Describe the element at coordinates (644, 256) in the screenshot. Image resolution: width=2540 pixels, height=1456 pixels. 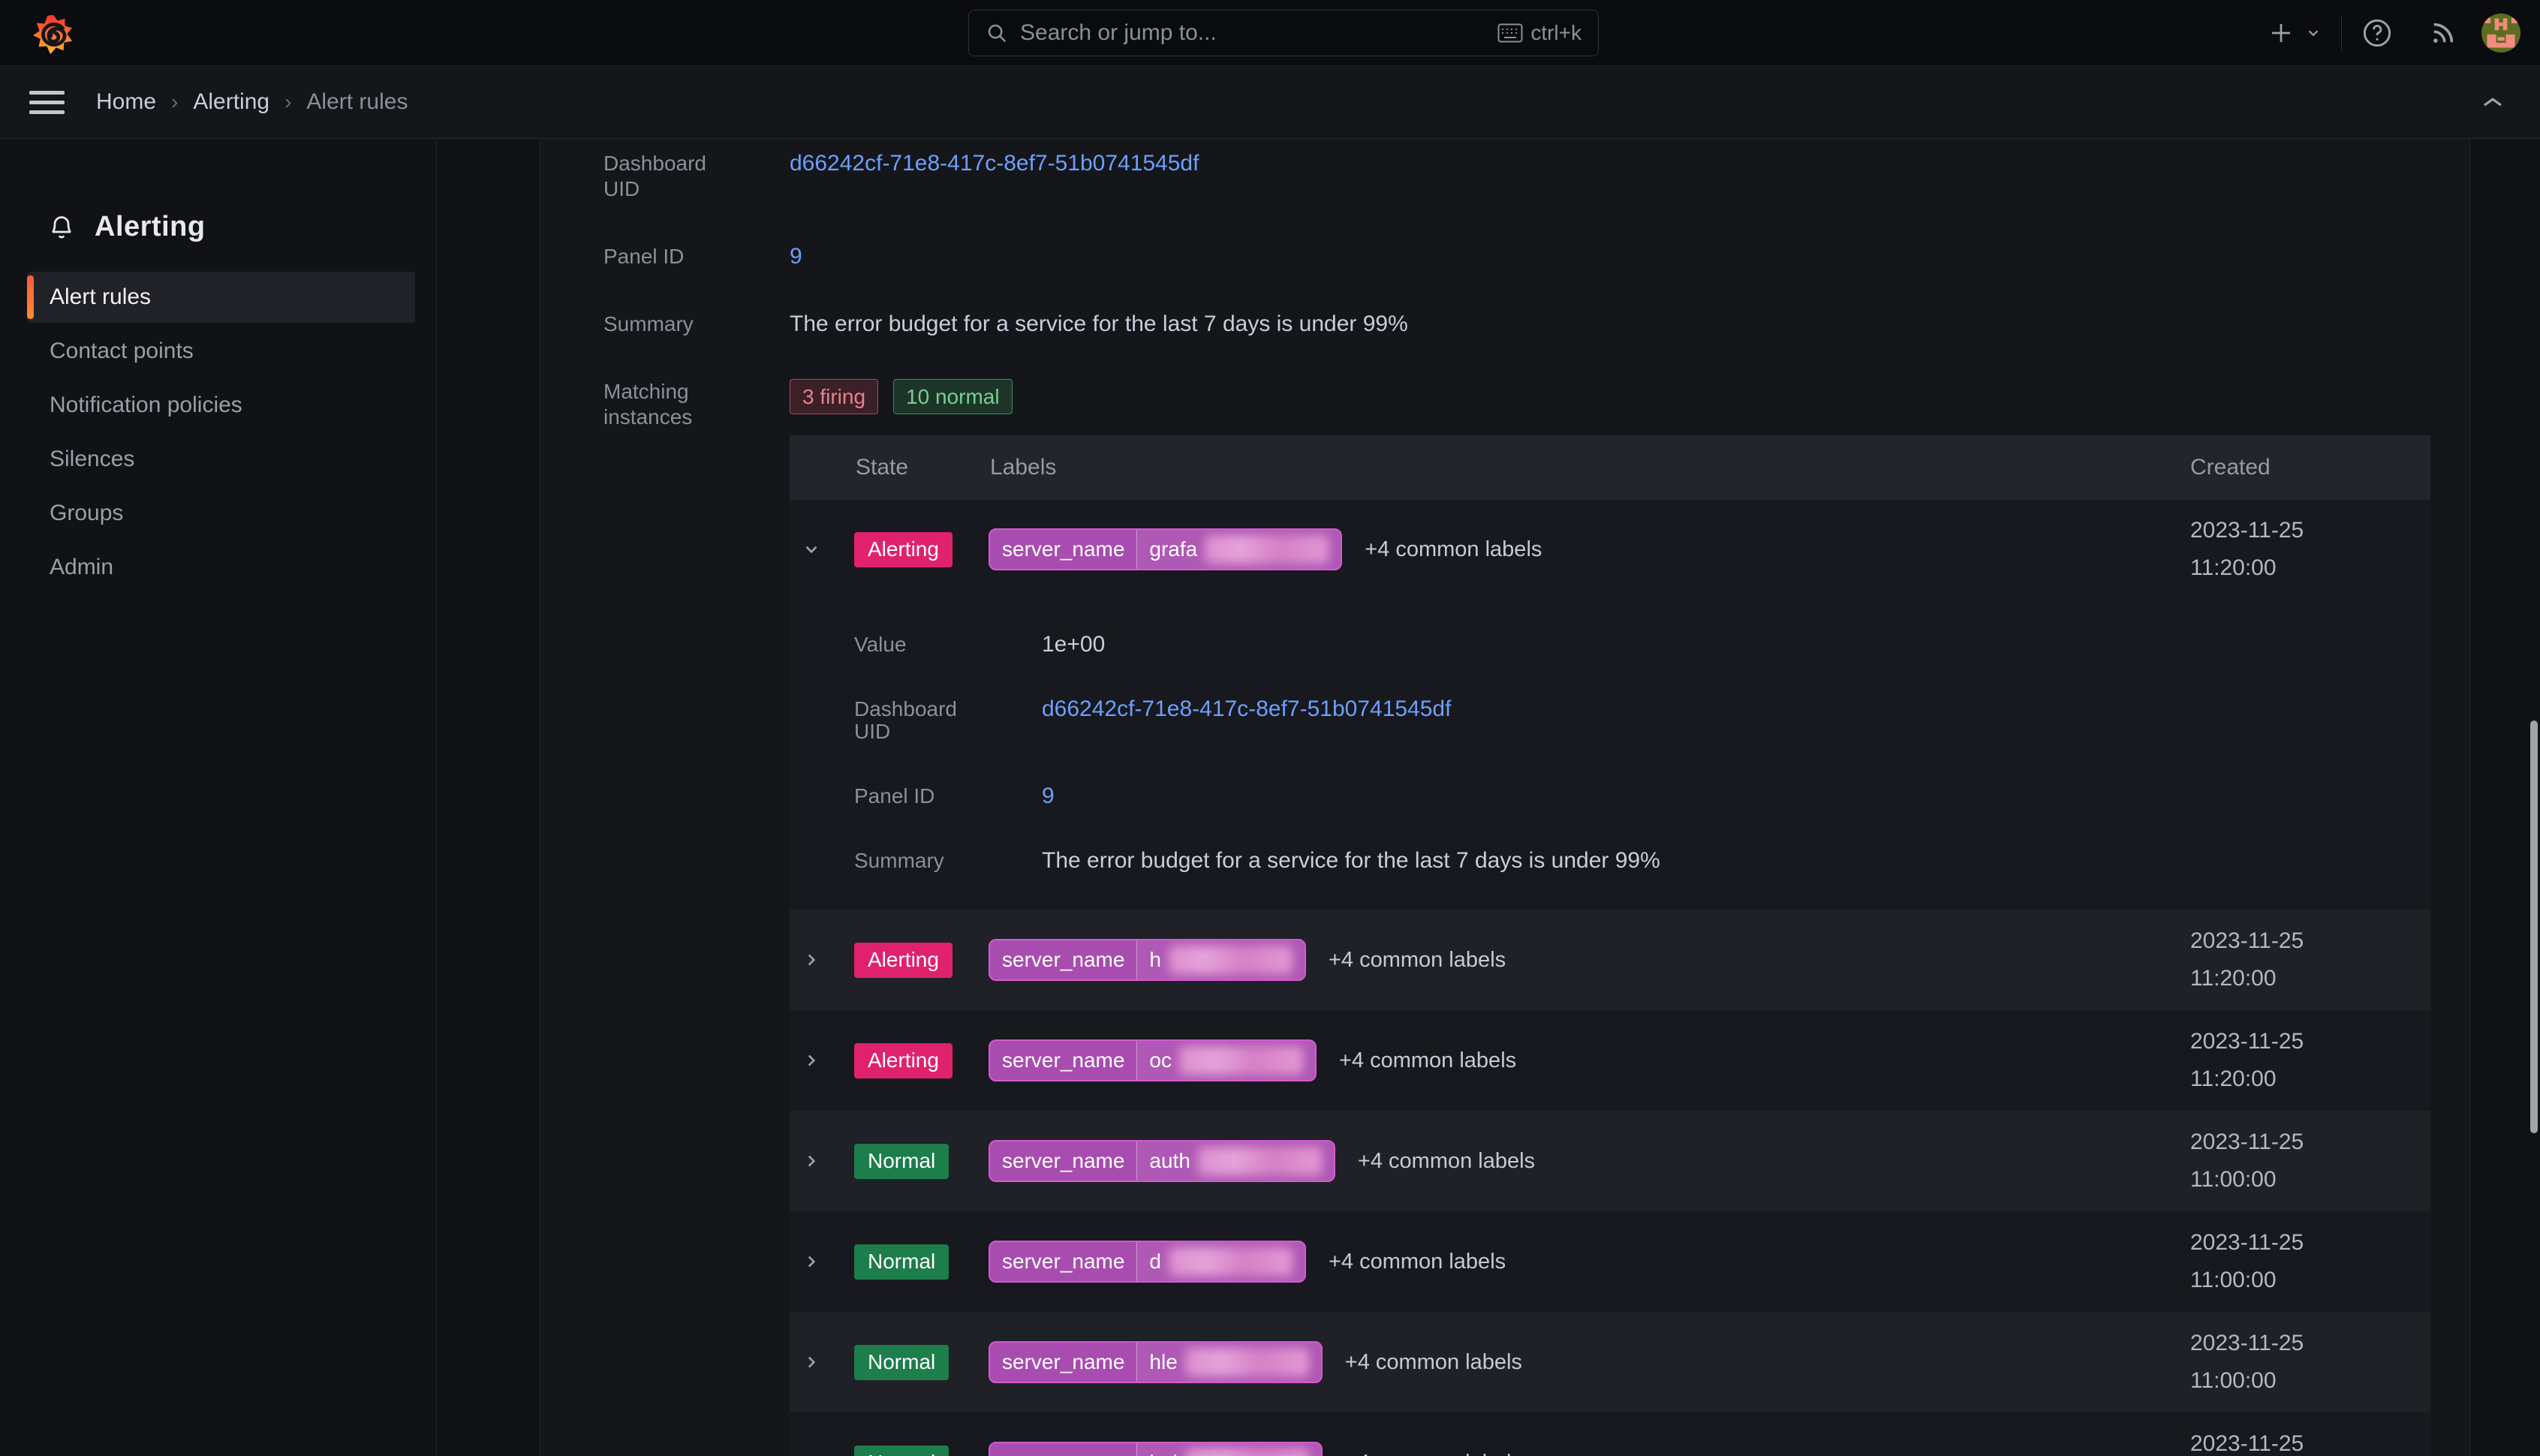
I see `detail-label: Panel ID` at that location.